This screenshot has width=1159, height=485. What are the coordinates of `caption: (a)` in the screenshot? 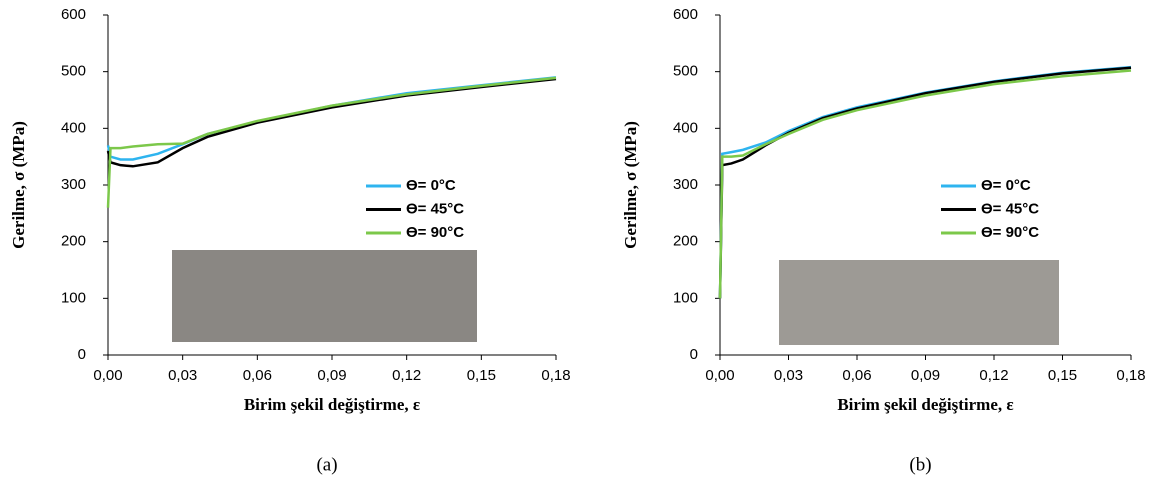 It's located at (326, 464).